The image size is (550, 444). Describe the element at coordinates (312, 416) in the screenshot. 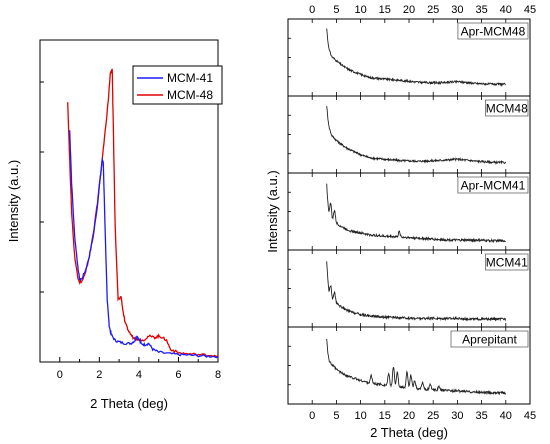

I see `right-bottom-tick-label: 0` at that location.